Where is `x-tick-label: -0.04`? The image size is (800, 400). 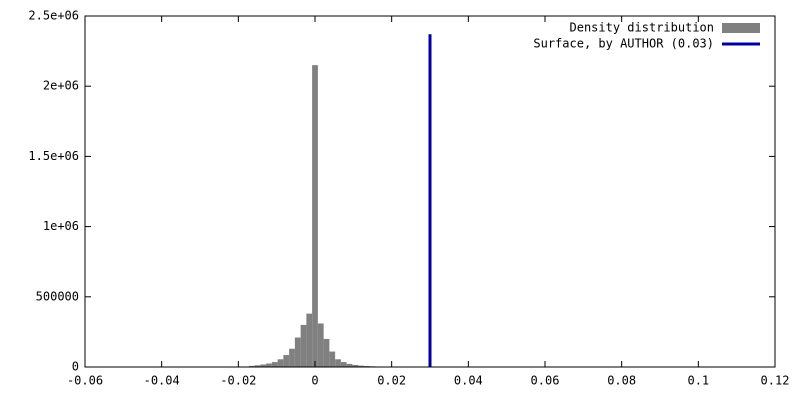
x-tick-label: -0.04 is located at coordinates (162, 381).